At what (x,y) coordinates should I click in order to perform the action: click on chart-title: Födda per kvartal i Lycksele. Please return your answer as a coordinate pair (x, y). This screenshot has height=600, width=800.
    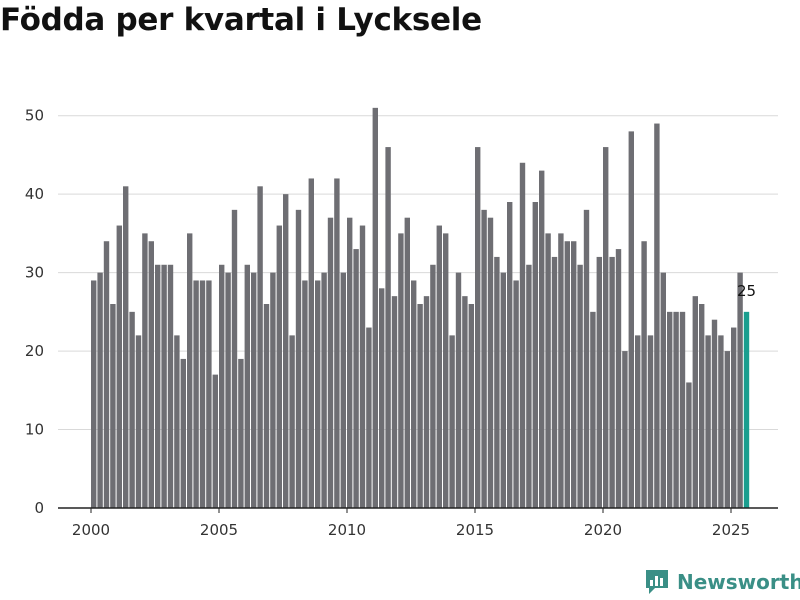
    Looking at the image, I should click on (241, 20).